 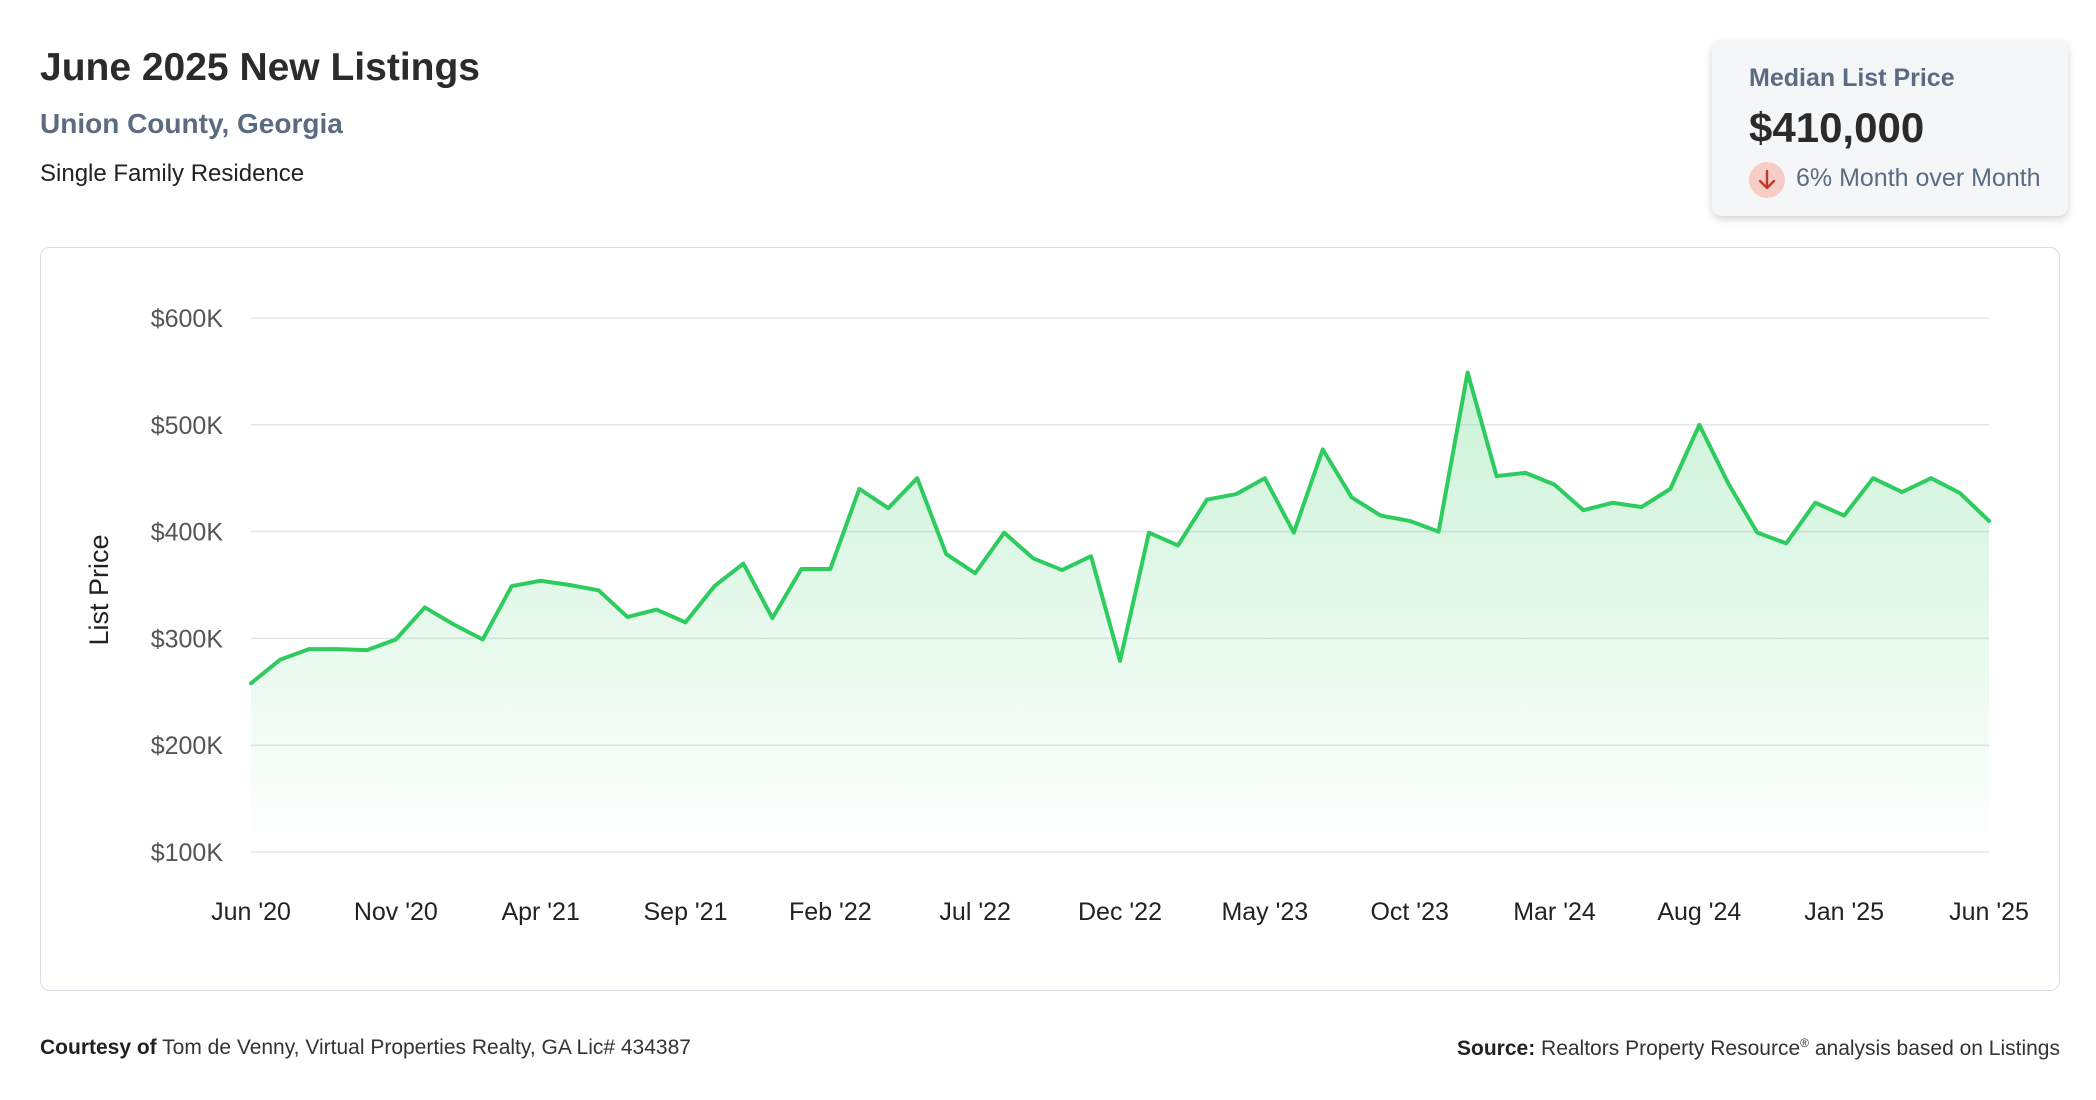 I want to click on arrow-down-icon, so click(x=1767, y=180).